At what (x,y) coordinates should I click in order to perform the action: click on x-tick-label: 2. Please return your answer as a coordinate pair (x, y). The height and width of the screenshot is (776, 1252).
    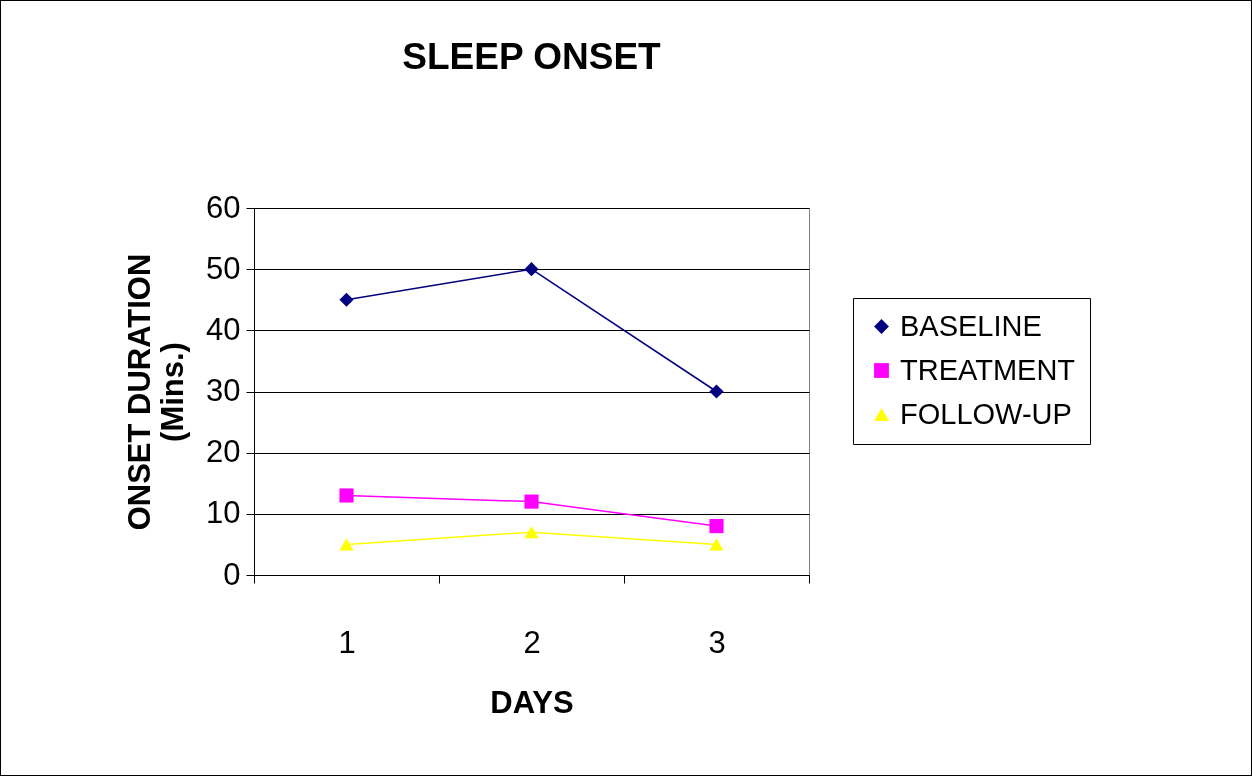
    Looking at the image, I should click on (532, 642).